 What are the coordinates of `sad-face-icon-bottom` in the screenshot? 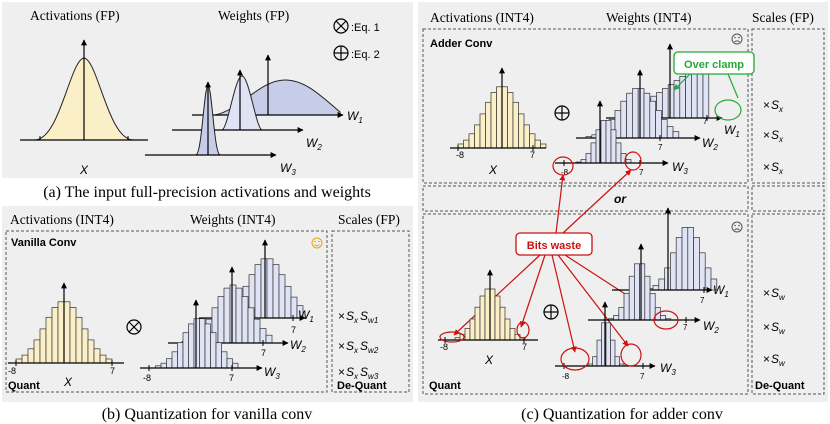 It's located at (737, 227).